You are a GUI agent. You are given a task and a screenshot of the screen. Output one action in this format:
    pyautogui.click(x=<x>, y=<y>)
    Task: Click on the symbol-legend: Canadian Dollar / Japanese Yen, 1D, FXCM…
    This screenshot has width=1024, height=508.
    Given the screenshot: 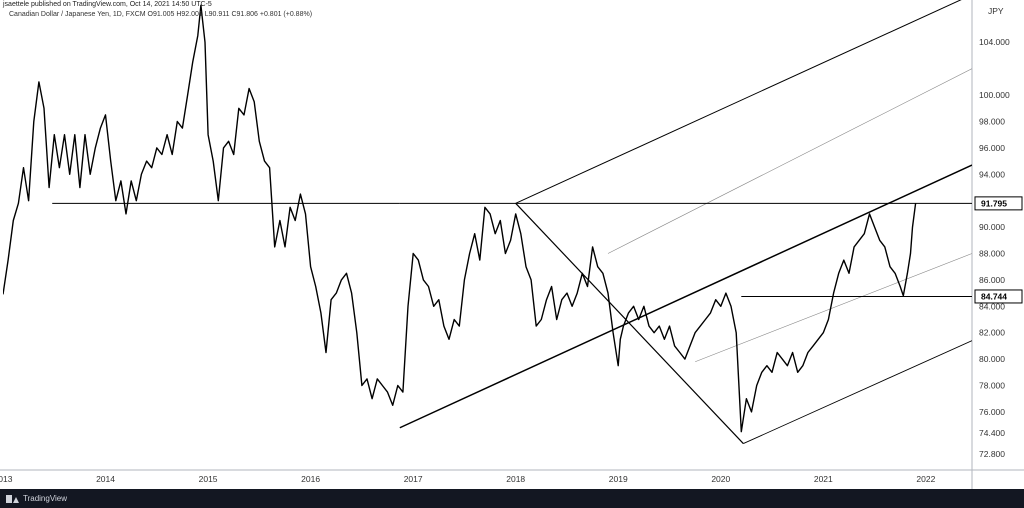 What is the action you would take?
    pyautogui.click(x=161, y=14)
    